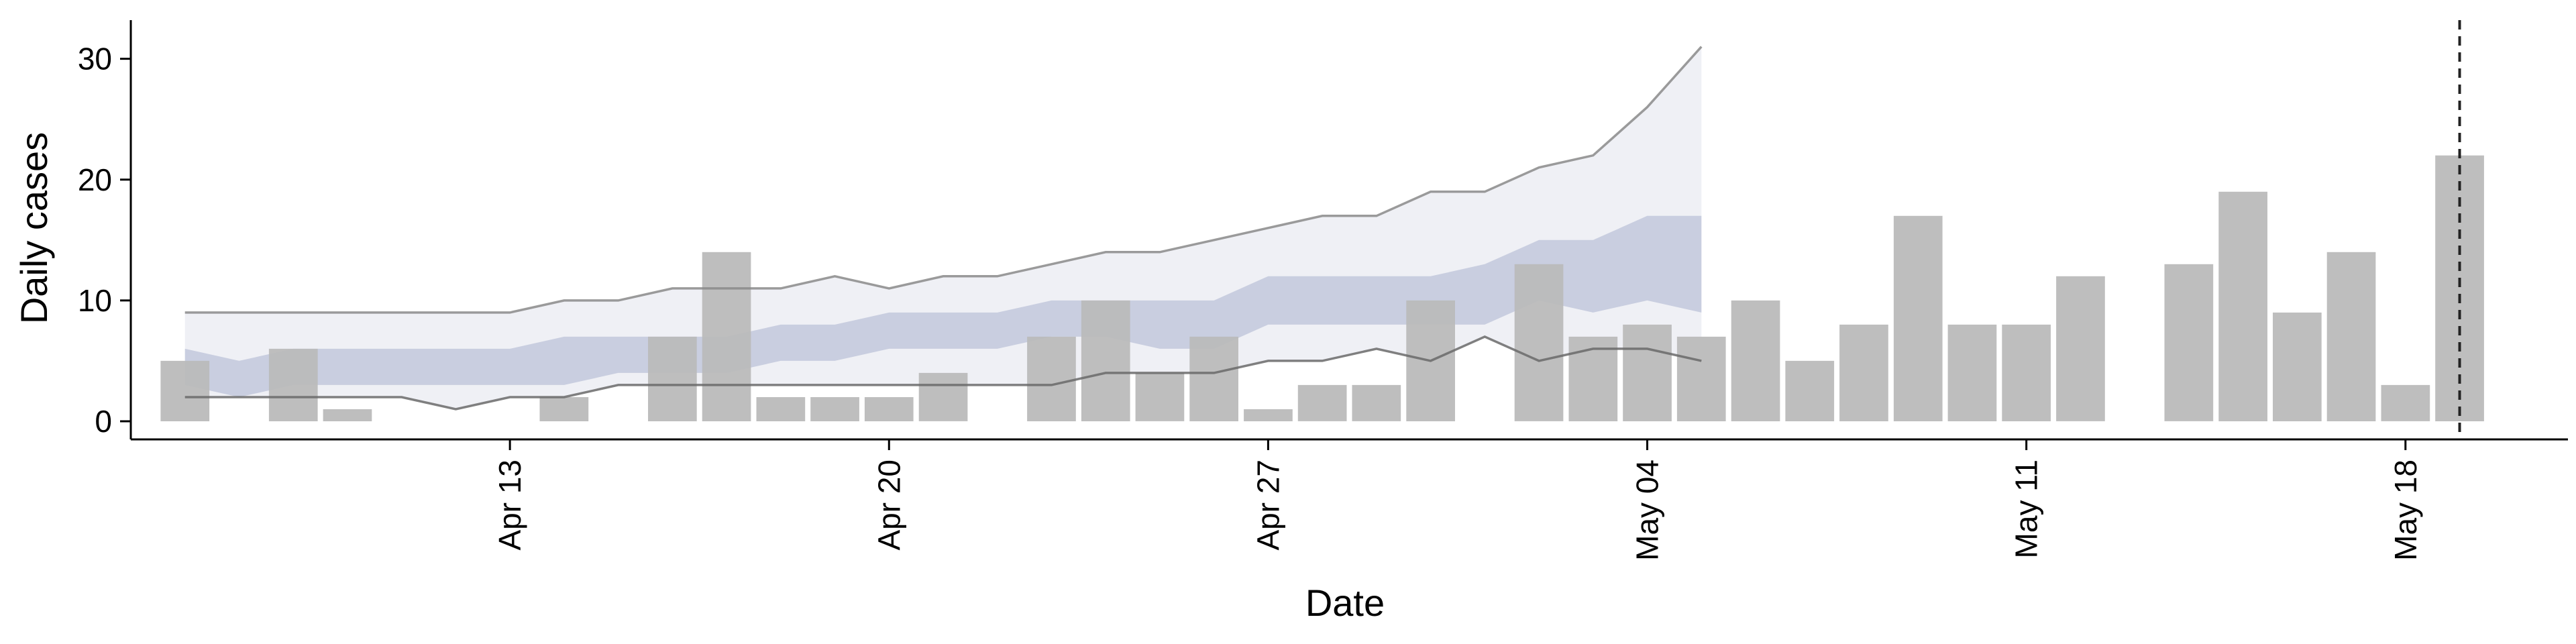  What do you see at coordinates (95, 300) in the screenshot?
I see `y-tick-label-10: 10` at bounding box center [95, 300].